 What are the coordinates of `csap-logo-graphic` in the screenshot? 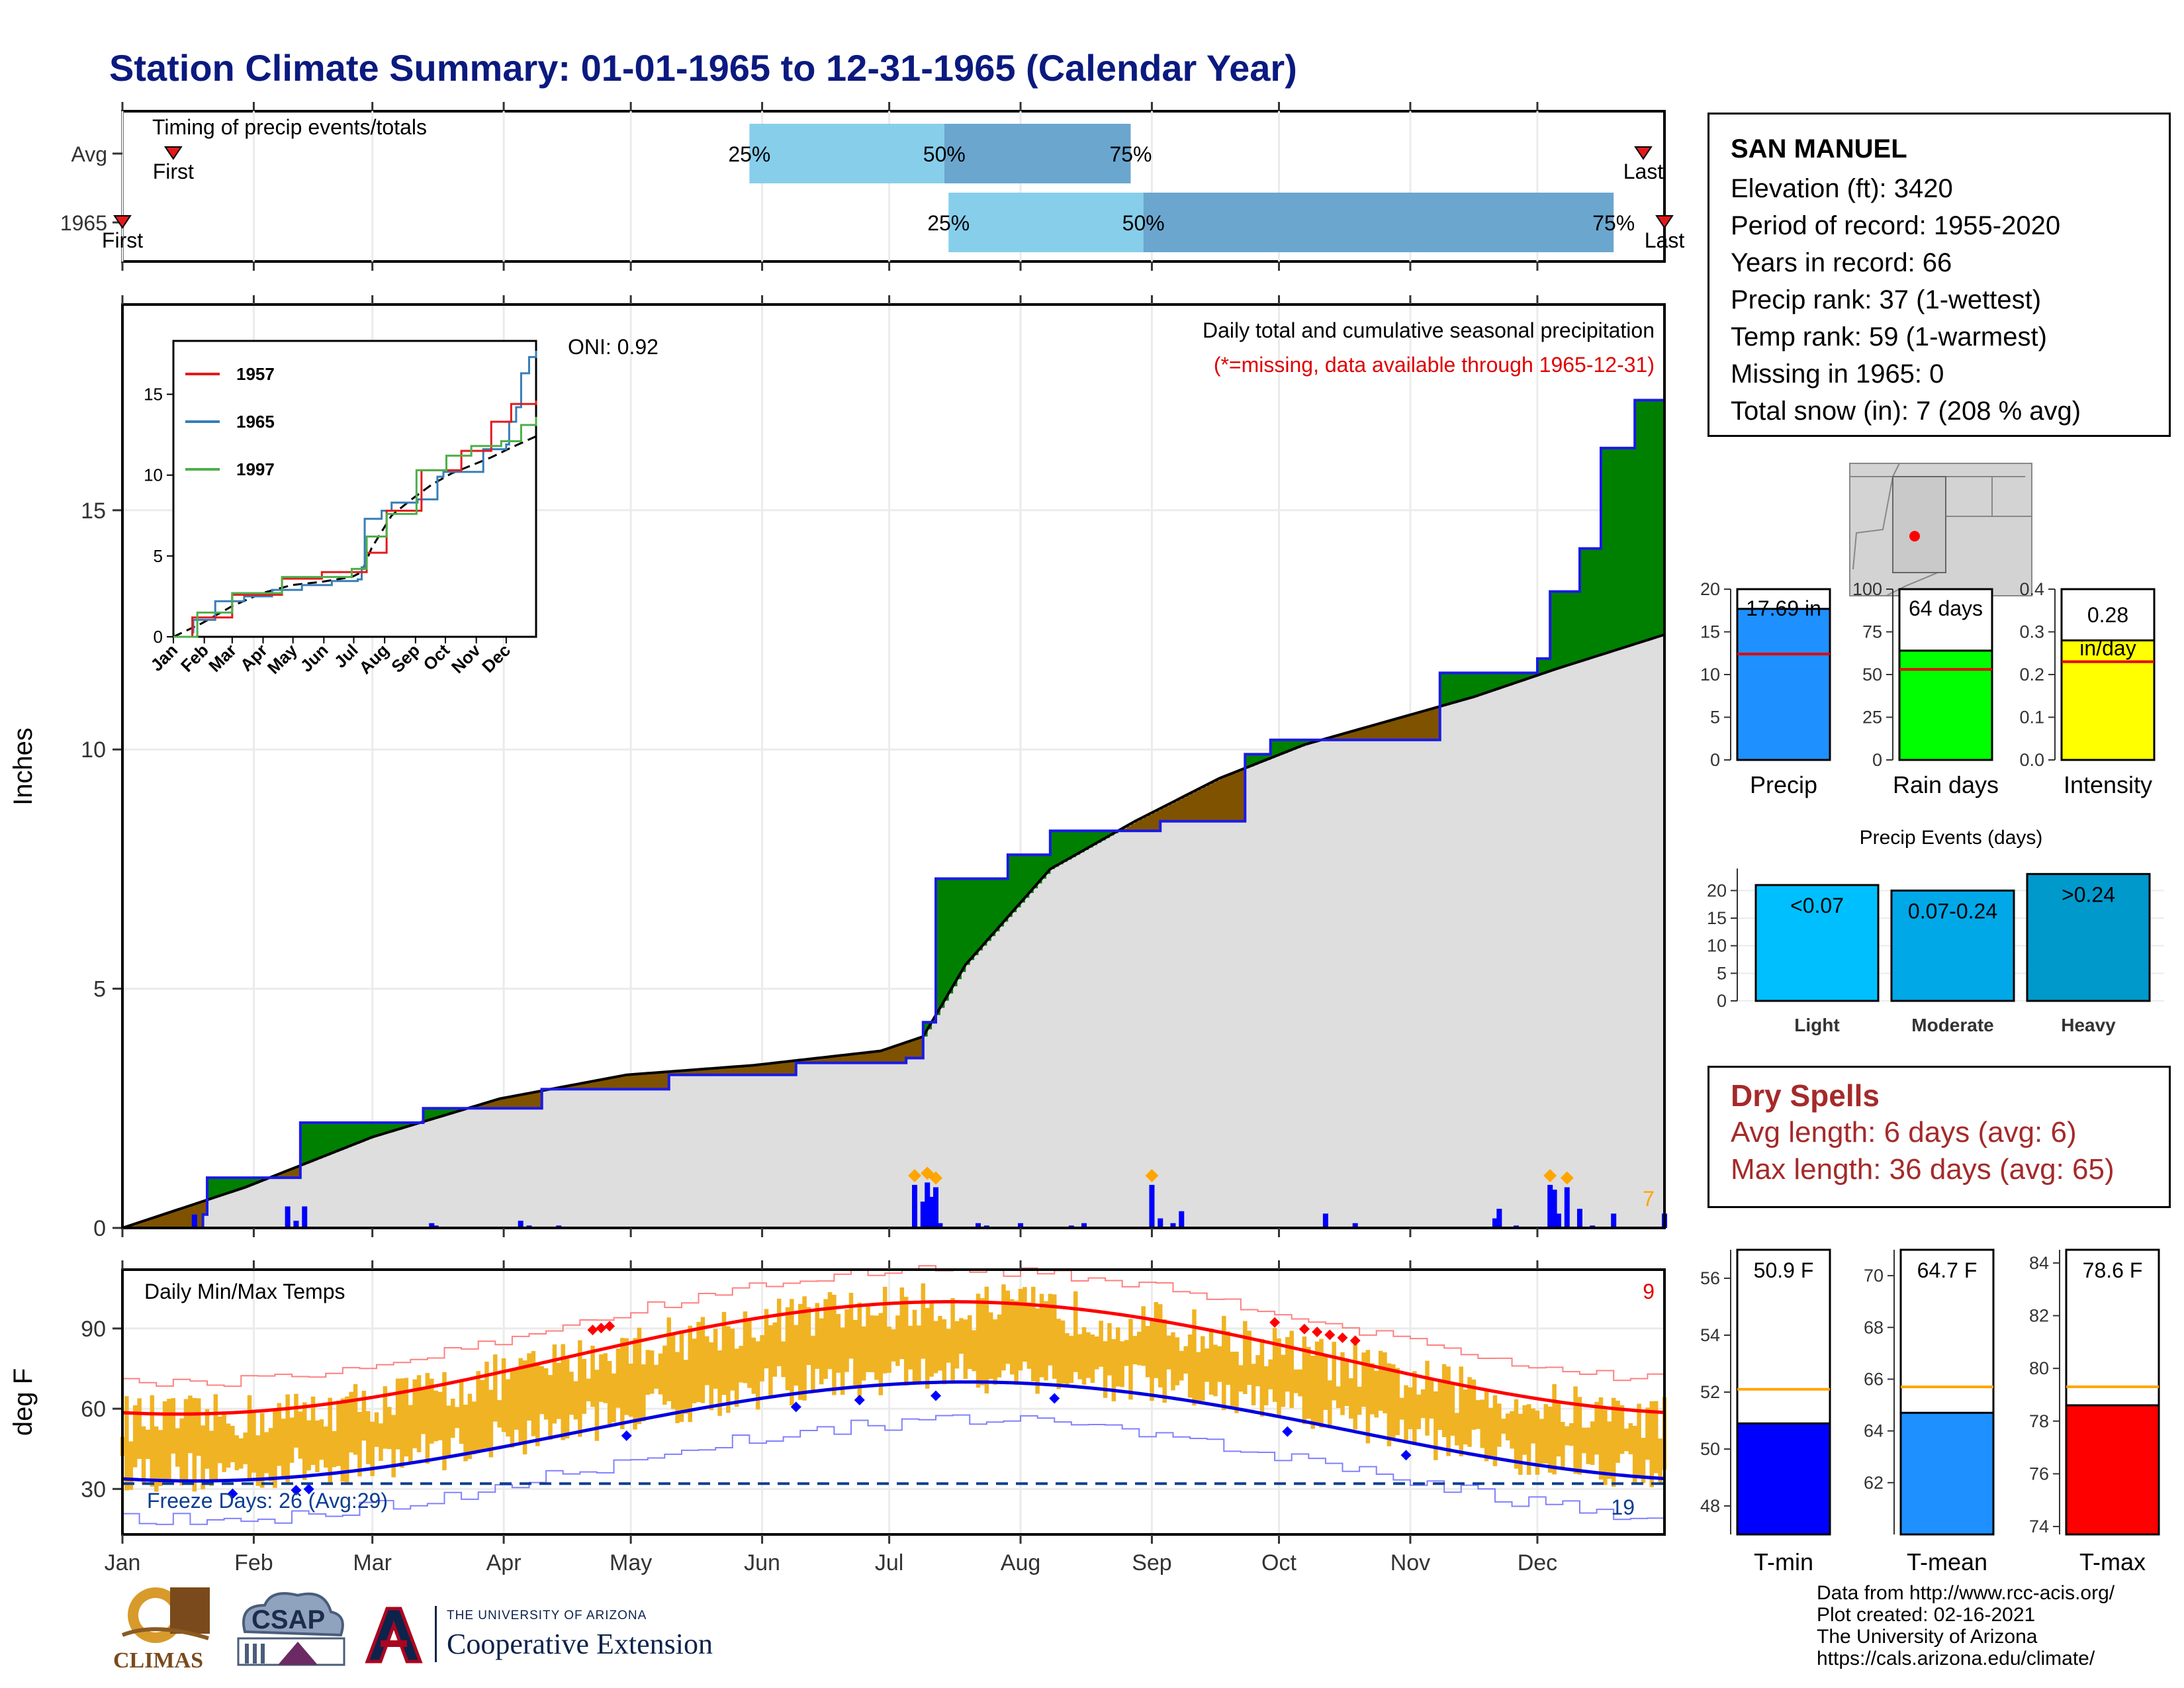 It's located at (291, 1629).